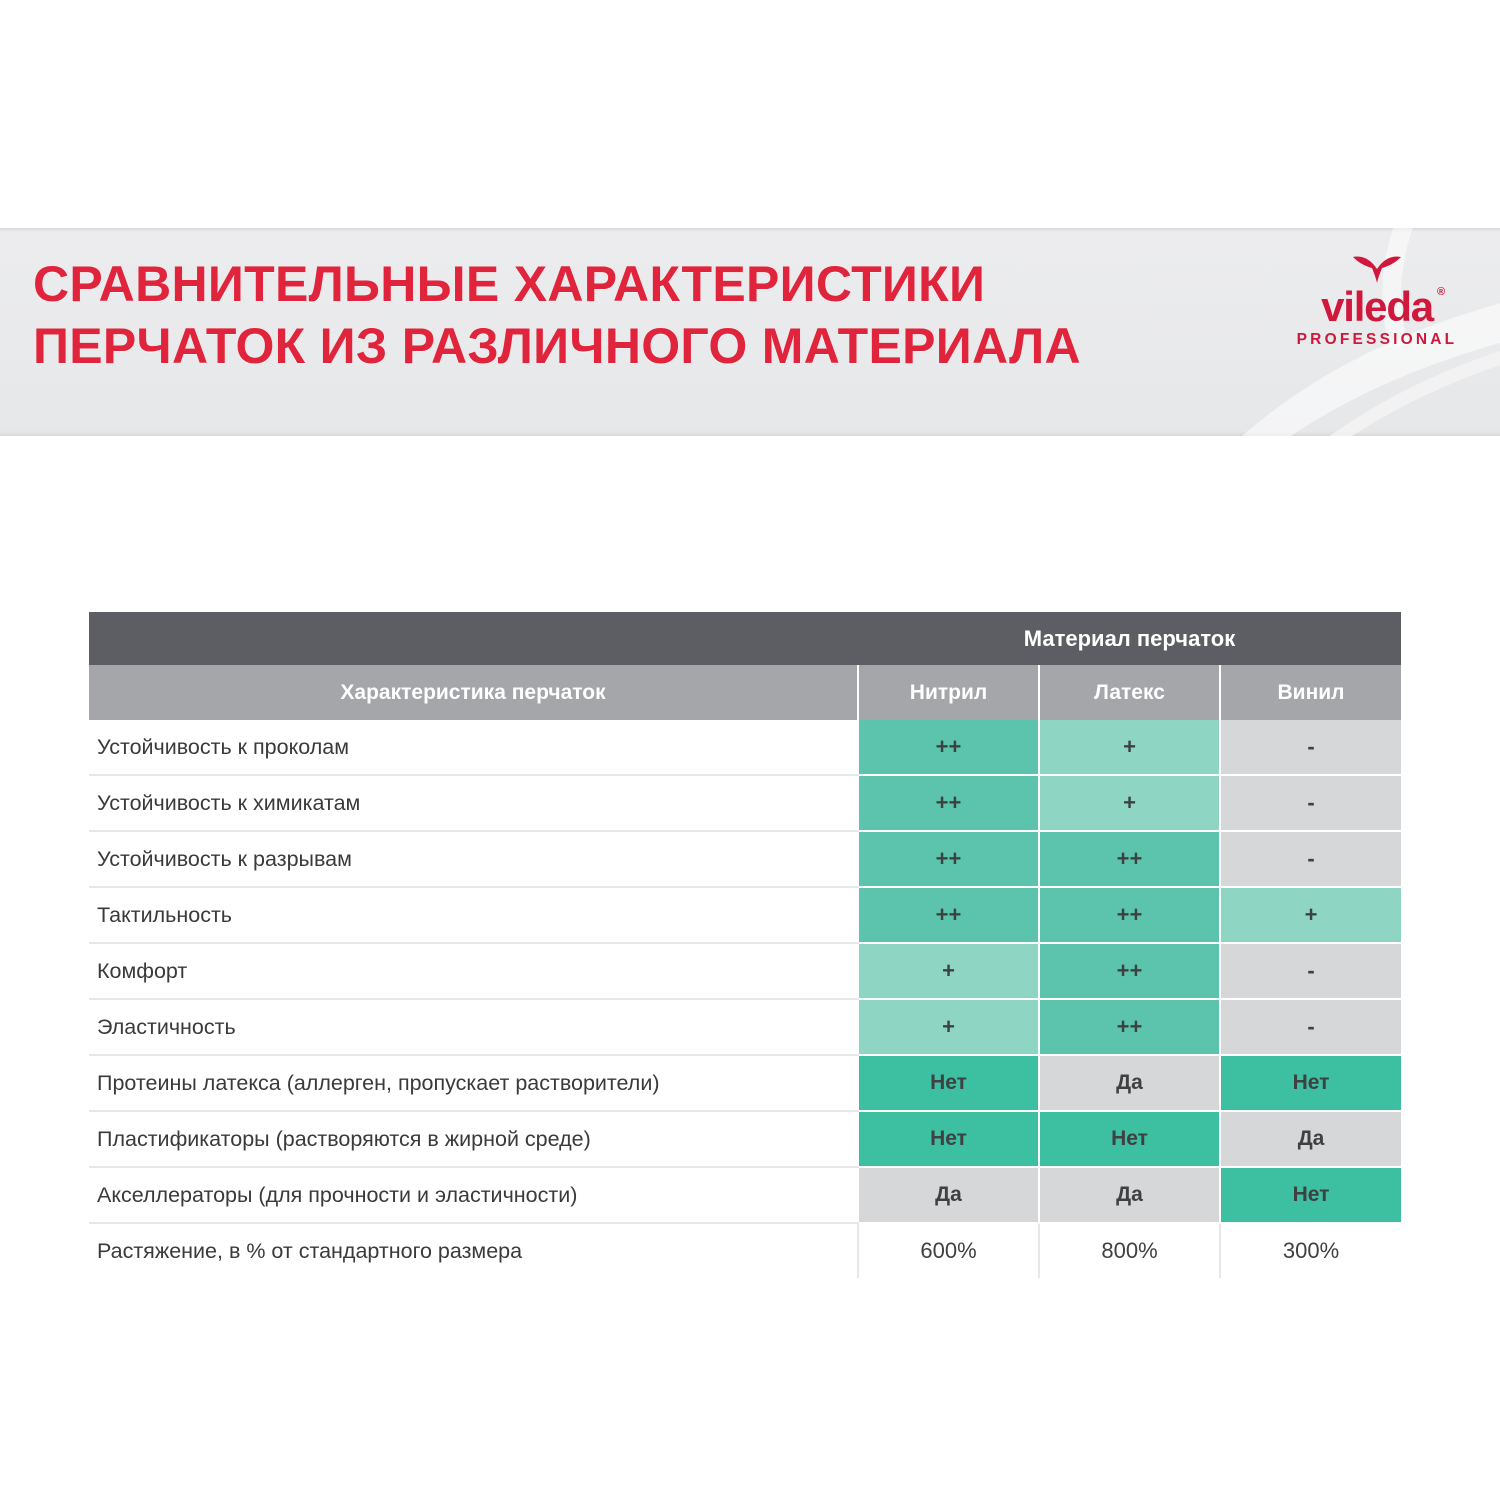  Describe the element at coordinates (1377, 339) in the screenshot. I see `logo-tagline: PROFESSIONAL` at that location.